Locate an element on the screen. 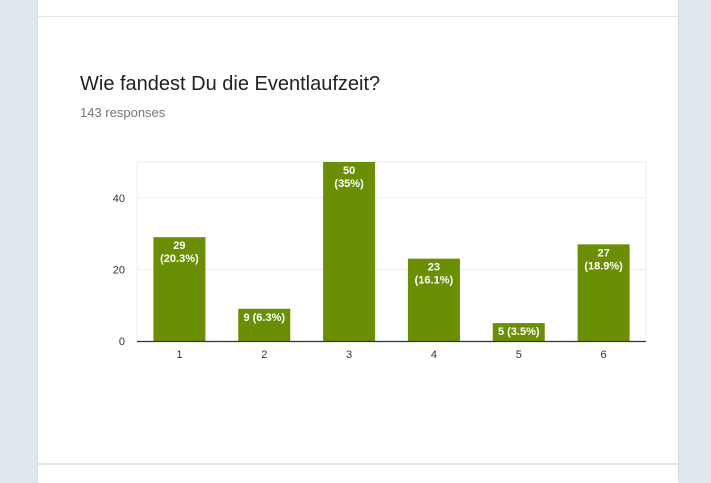  response-count: 143 responses is located at coordinates (123, 112).